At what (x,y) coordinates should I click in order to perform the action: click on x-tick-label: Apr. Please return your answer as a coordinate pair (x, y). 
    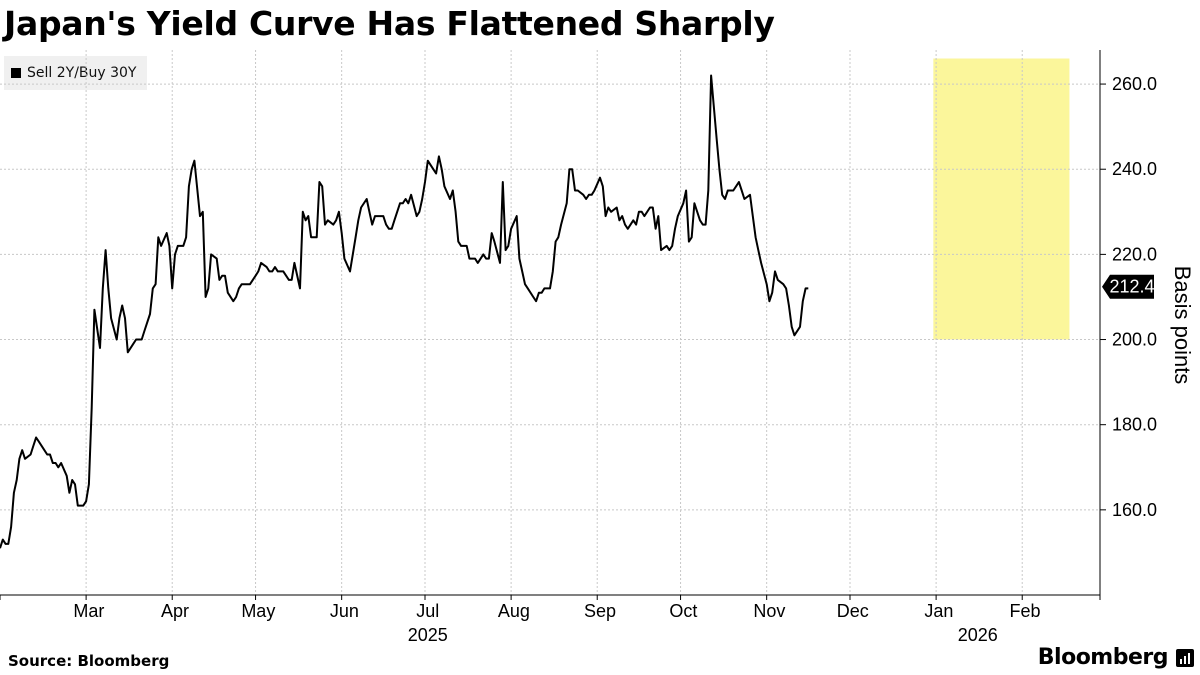
    Looking at the image, I should click on (175, 611).